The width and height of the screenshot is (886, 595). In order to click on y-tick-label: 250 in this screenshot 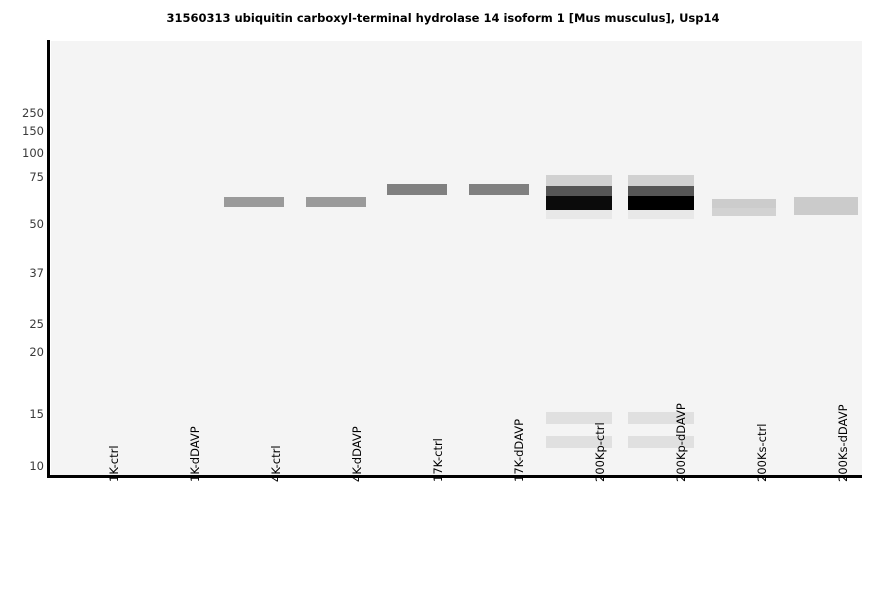, I will do `click(33, 113)`.